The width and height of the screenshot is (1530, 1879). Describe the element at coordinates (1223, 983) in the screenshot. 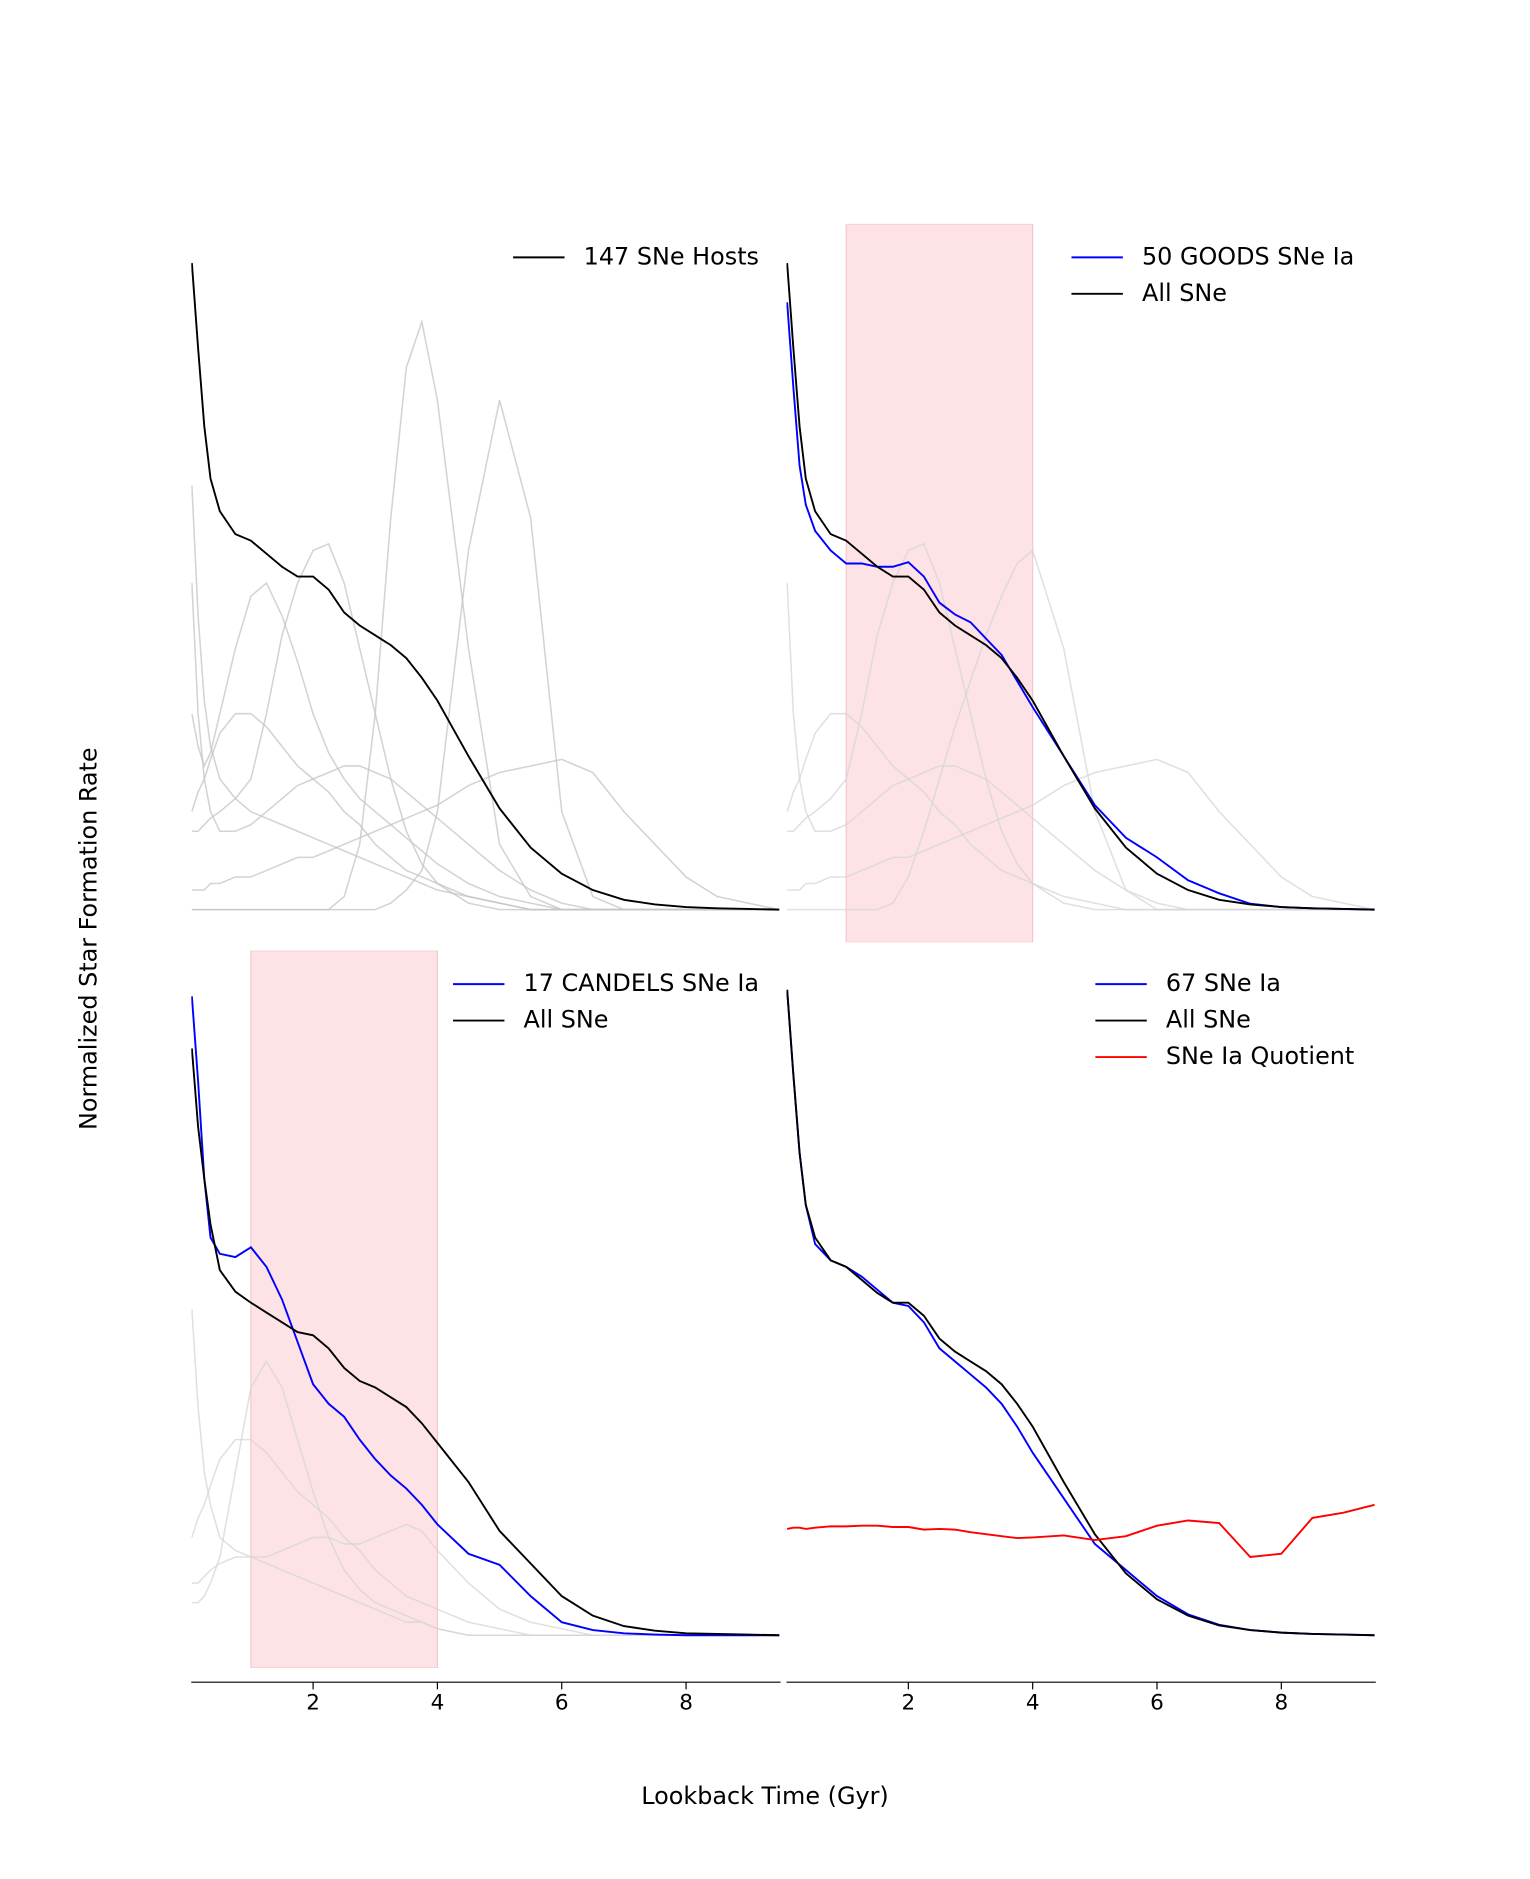

I see `legend-label: 67 SNe Ia` at that location.